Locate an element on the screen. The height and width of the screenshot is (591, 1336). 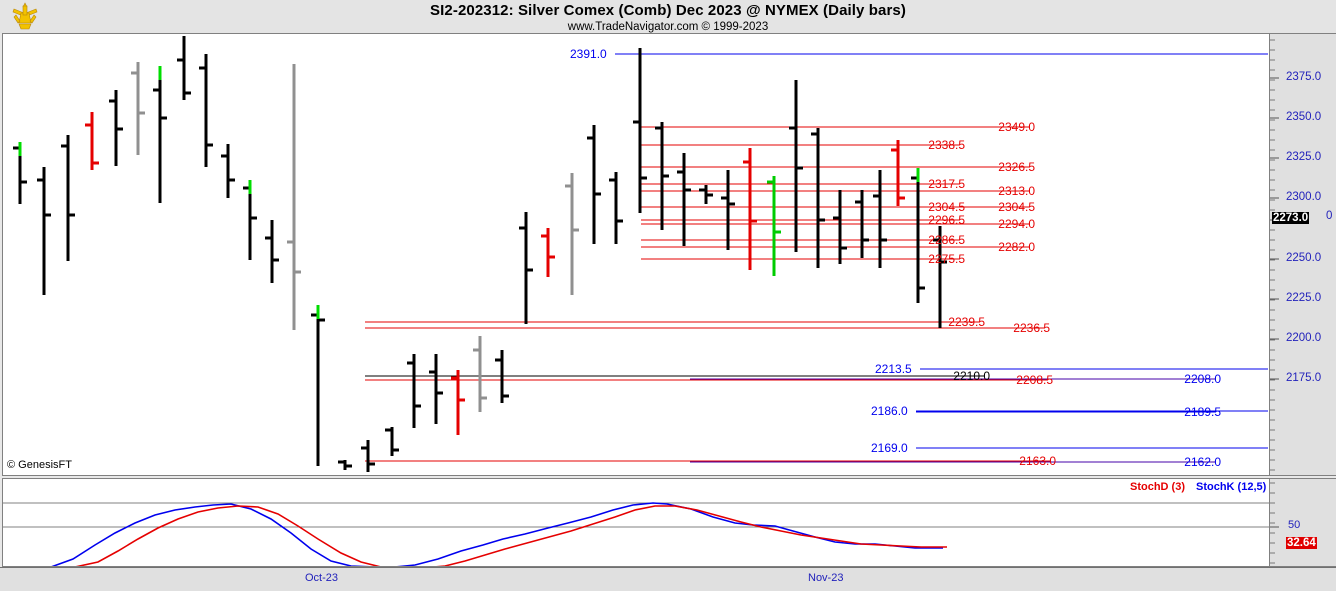
price-level-label: 2282.0 is located at coordinates (1016, 247).